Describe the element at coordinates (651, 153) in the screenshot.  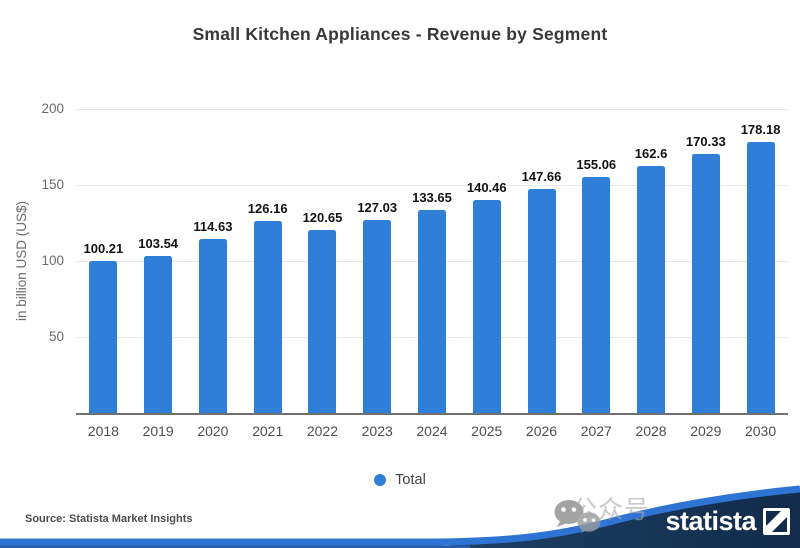
I see `bar-value-2028: 162.6` at that location.